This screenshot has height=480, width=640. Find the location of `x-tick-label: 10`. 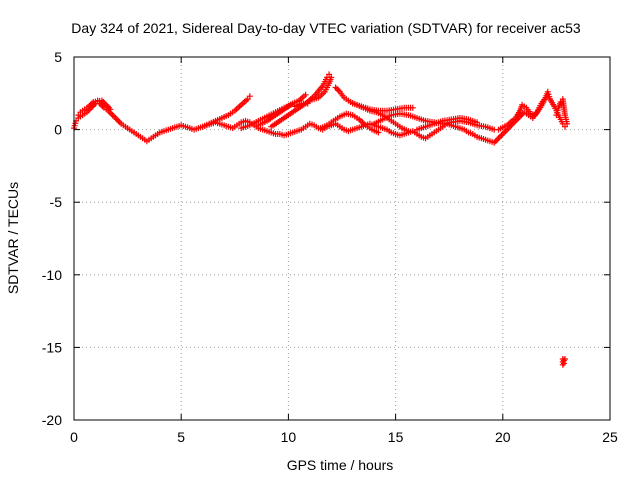

x-tick-label: 10 is located at coordinates (289, 437).